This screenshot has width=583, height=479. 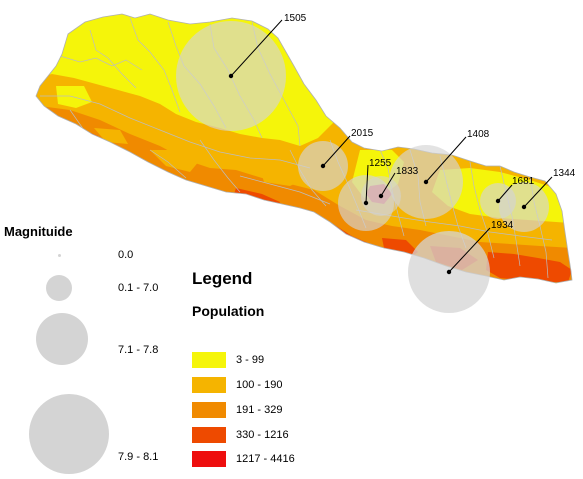 What do you see at coordinates (362, 133) in the screenshot?
I see `annotation-label: 2015` at bounding box center [362, 133].